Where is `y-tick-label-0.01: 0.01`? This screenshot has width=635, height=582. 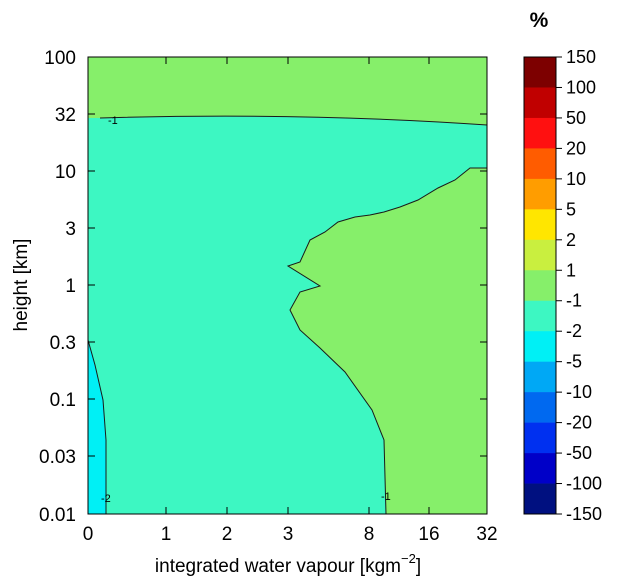
y-tick-label-0.01: 0.01 is located at coordinates (57, 515).